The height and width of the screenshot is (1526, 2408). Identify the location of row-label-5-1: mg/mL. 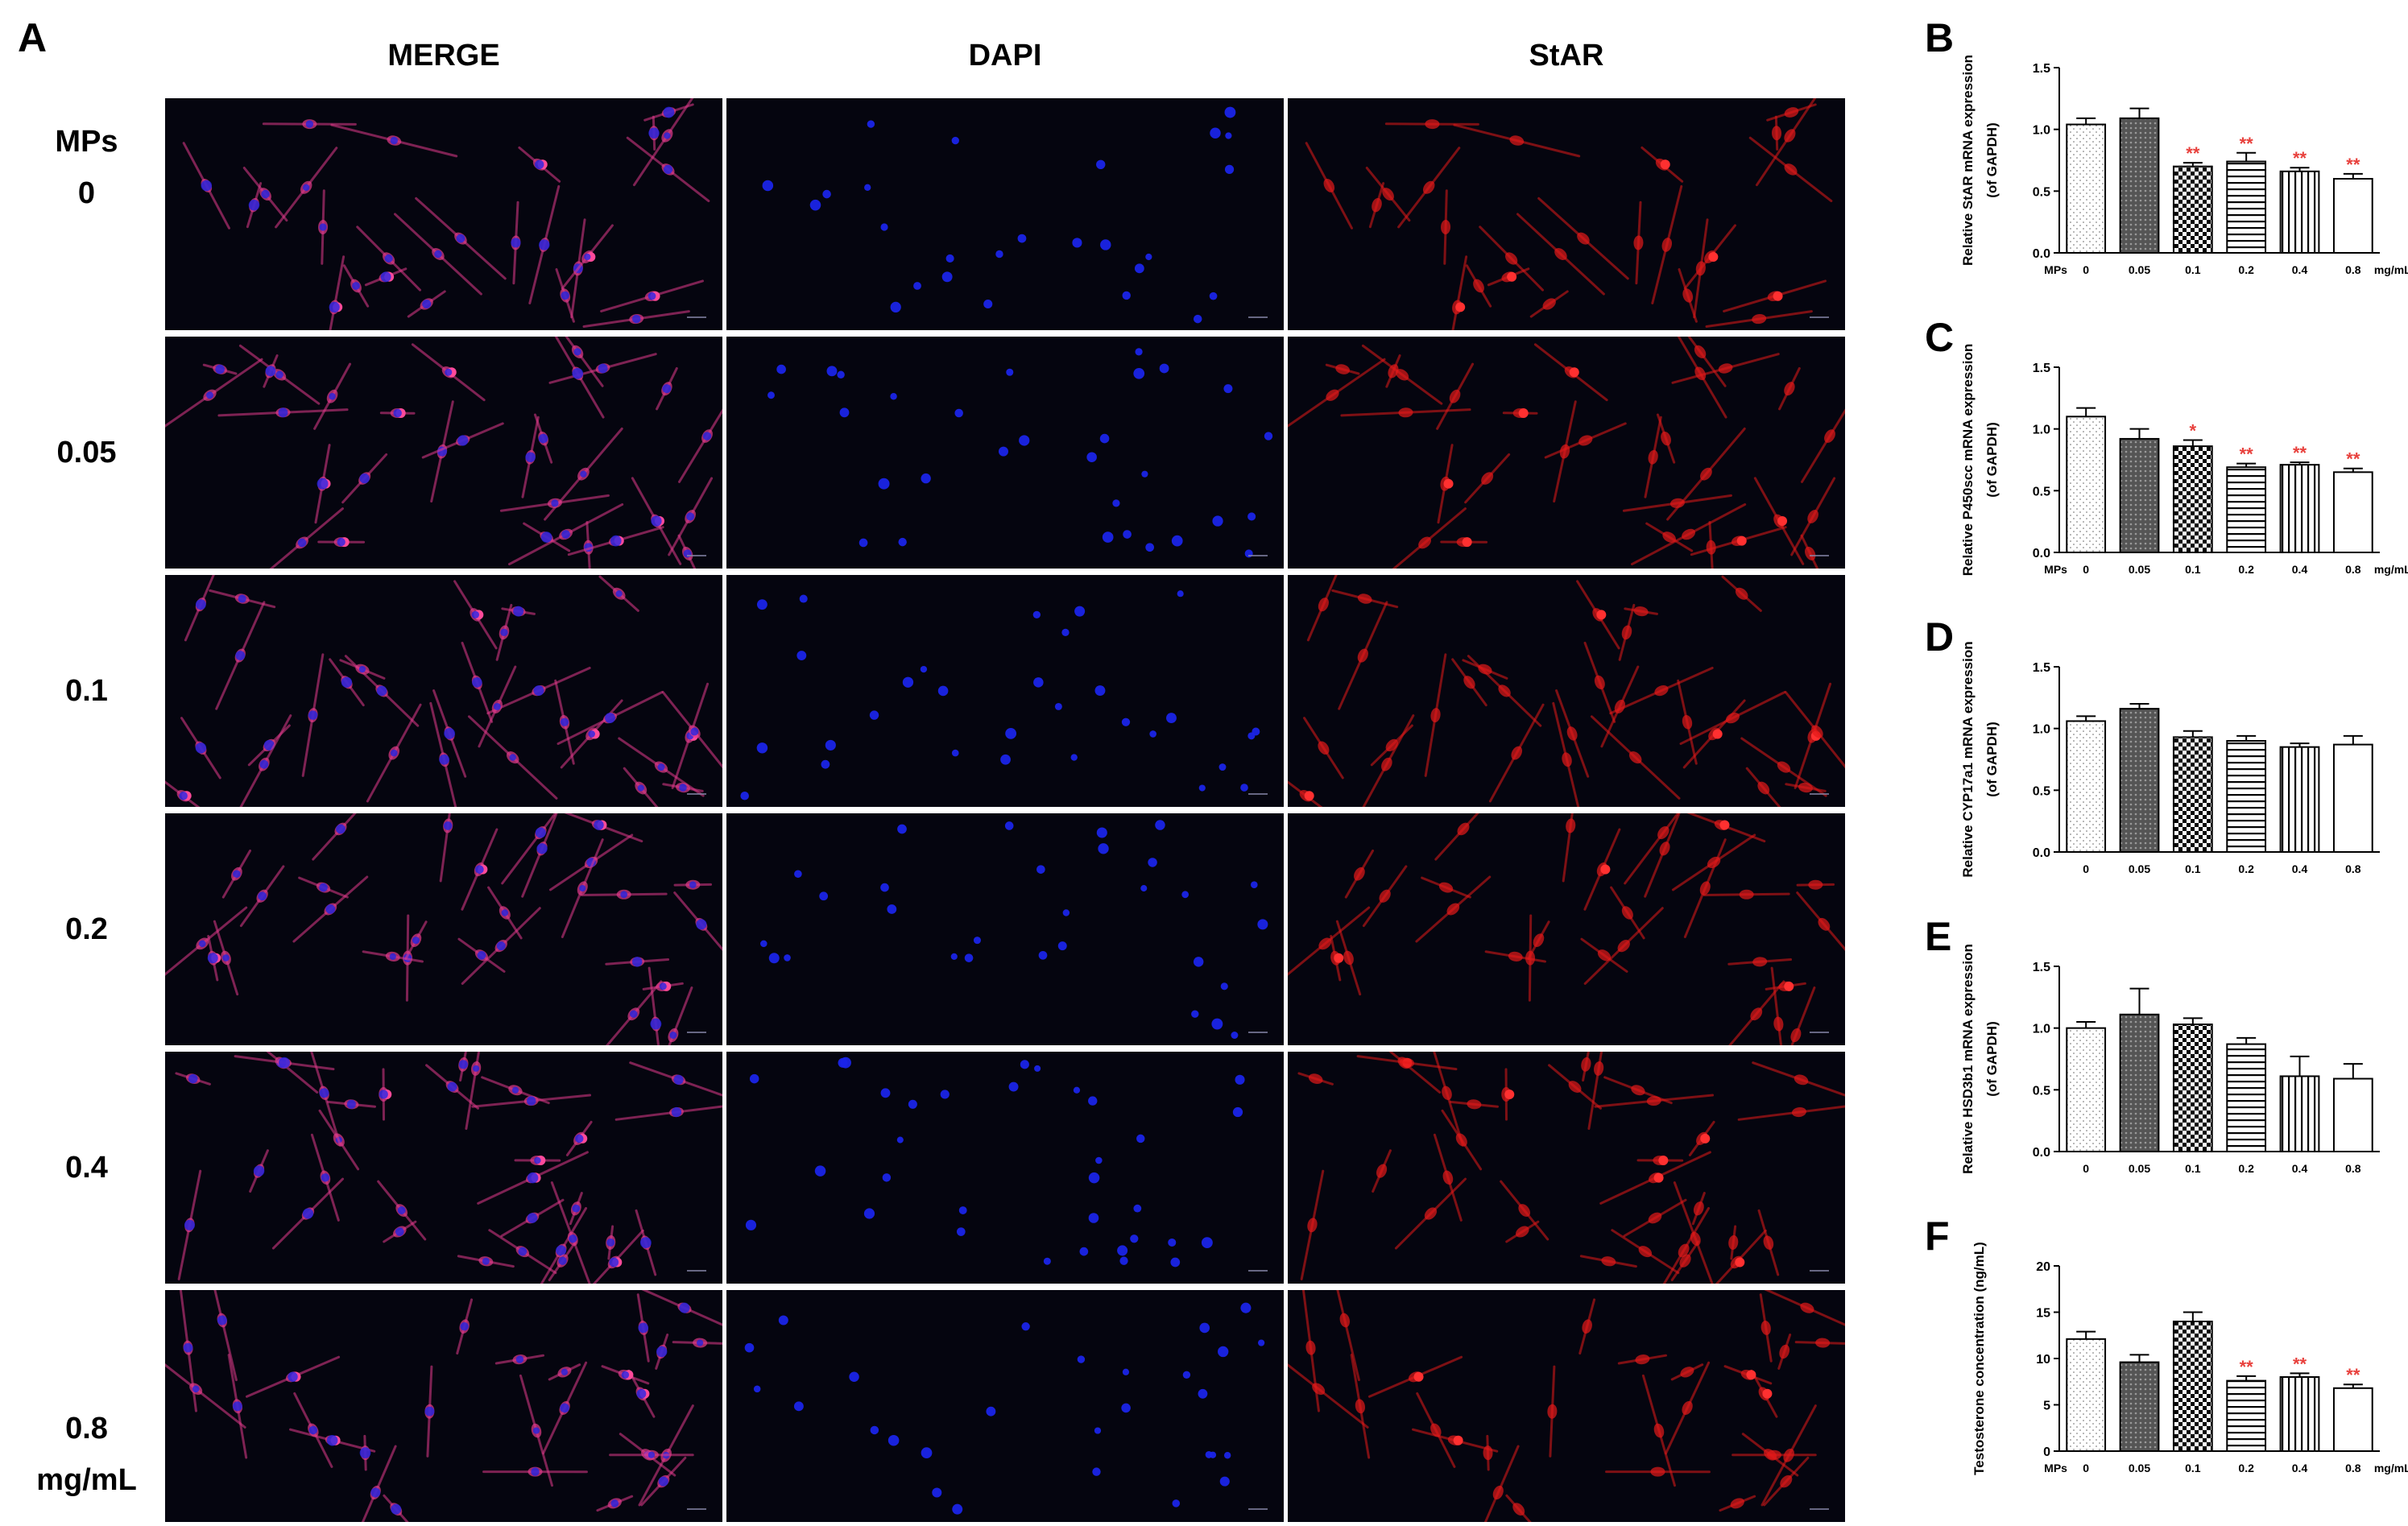
(86, 1480).